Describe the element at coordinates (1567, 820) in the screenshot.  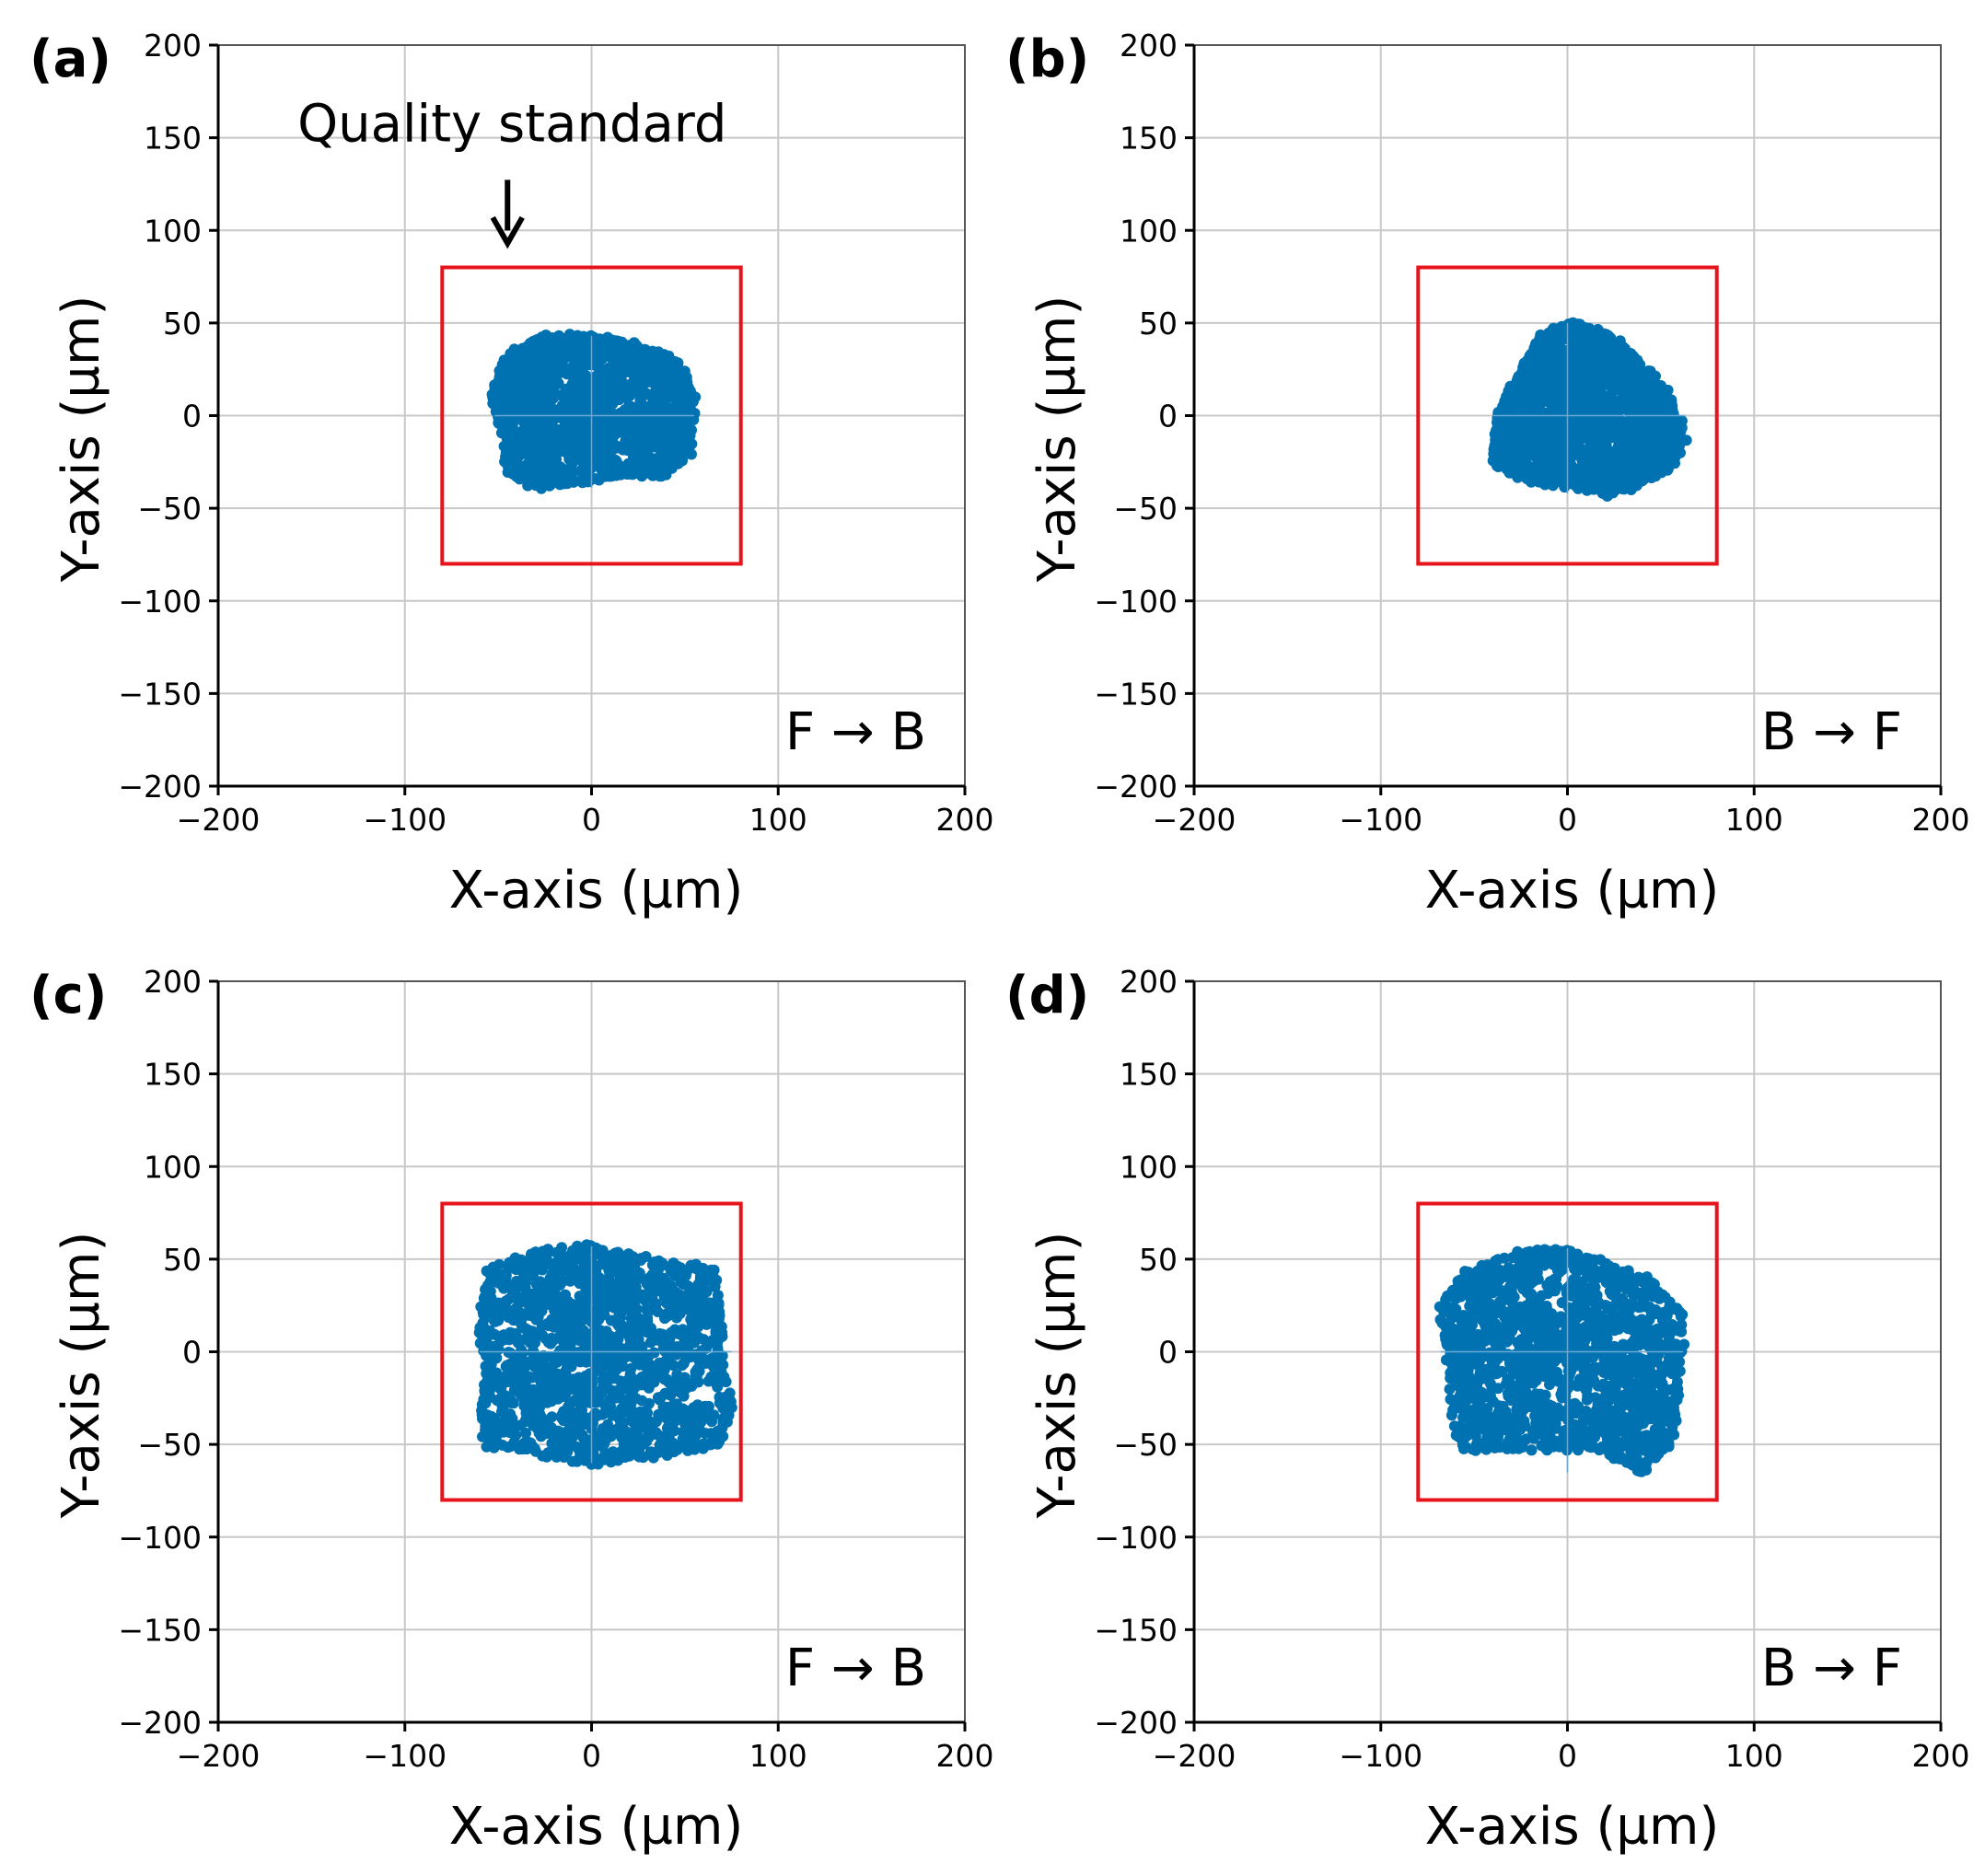
I see `x-tick-label: 0` at that location.